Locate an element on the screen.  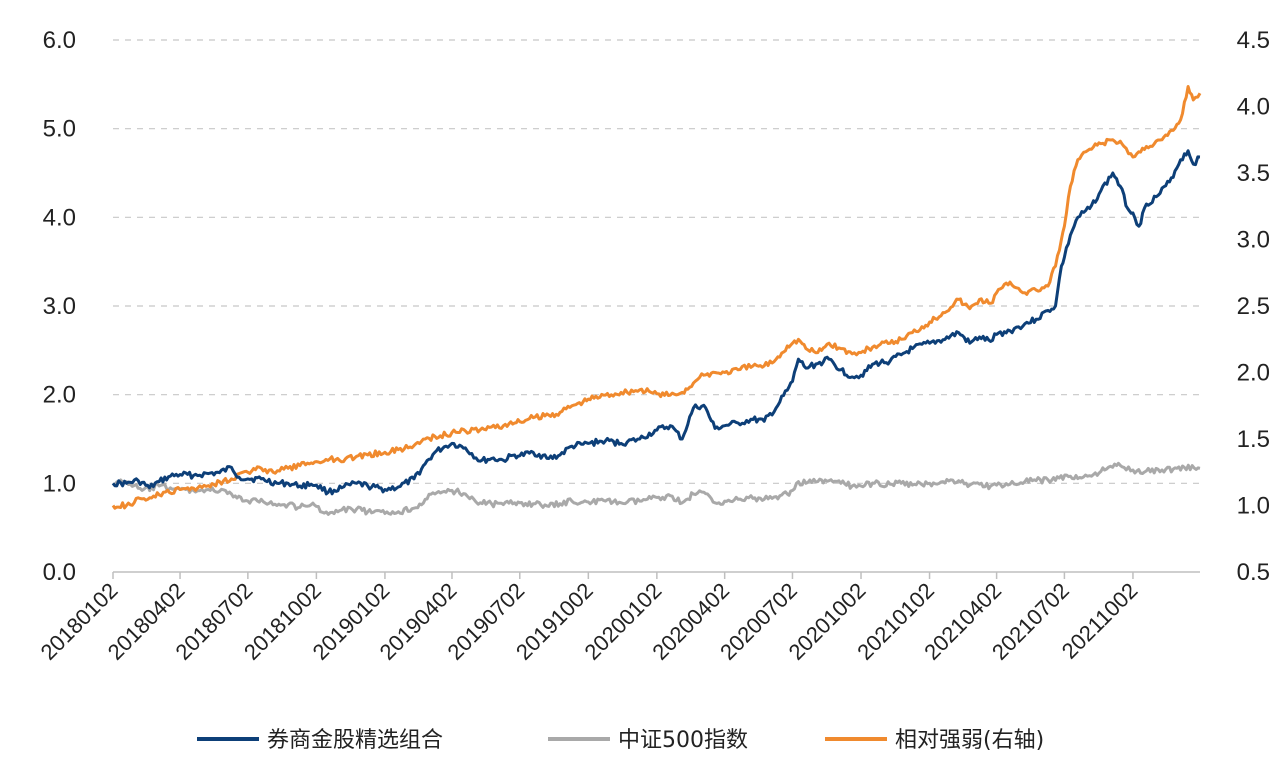
left-y-tick-label: 4.0 is located at coordinates (59, 217).